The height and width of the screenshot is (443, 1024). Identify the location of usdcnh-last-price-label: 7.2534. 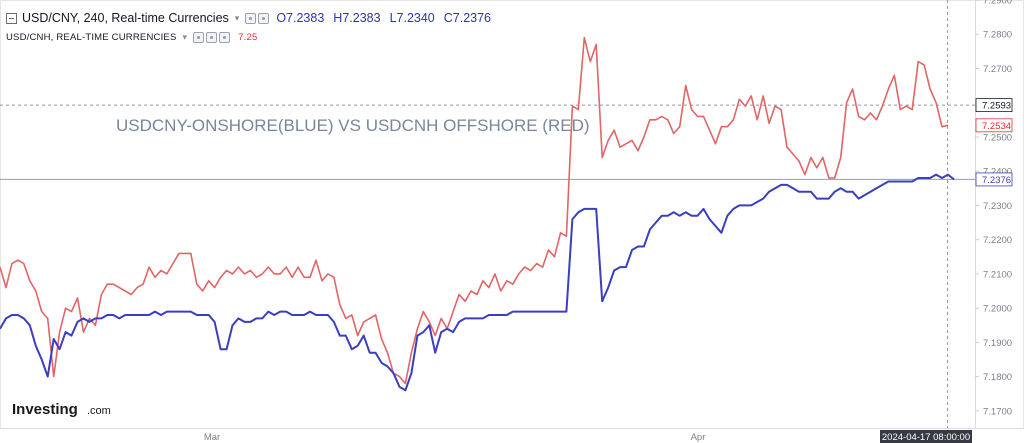
(994, 125).